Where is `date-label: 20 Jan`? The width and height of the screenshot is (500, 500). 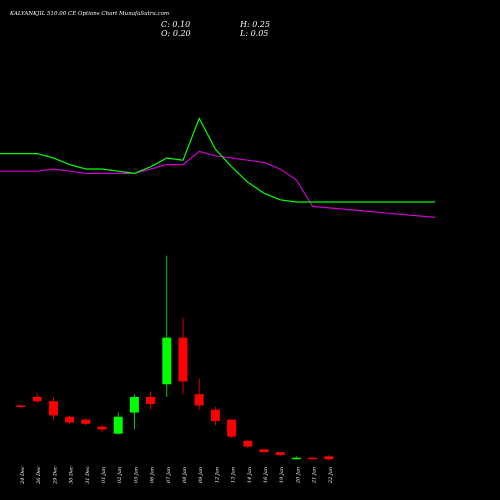 date-label: 20 Jan is located at coordinates (298, 475).